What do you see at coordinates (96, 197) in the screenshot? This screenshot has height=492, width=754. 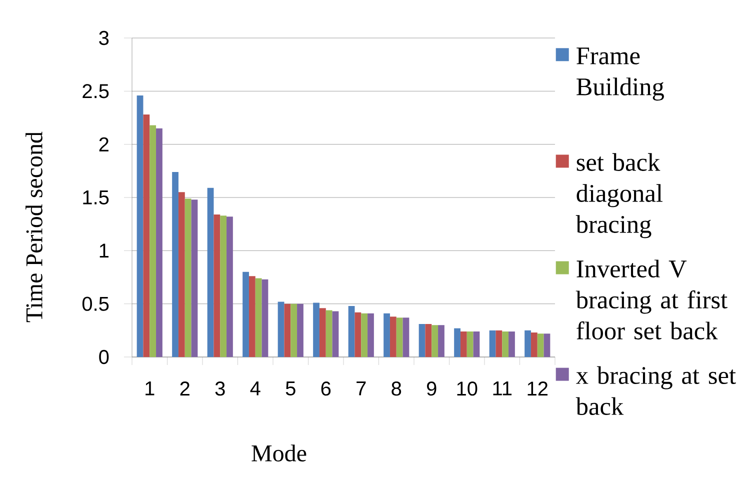 I see `y-tick-label: 1.5` at bounding box center [96, 197].